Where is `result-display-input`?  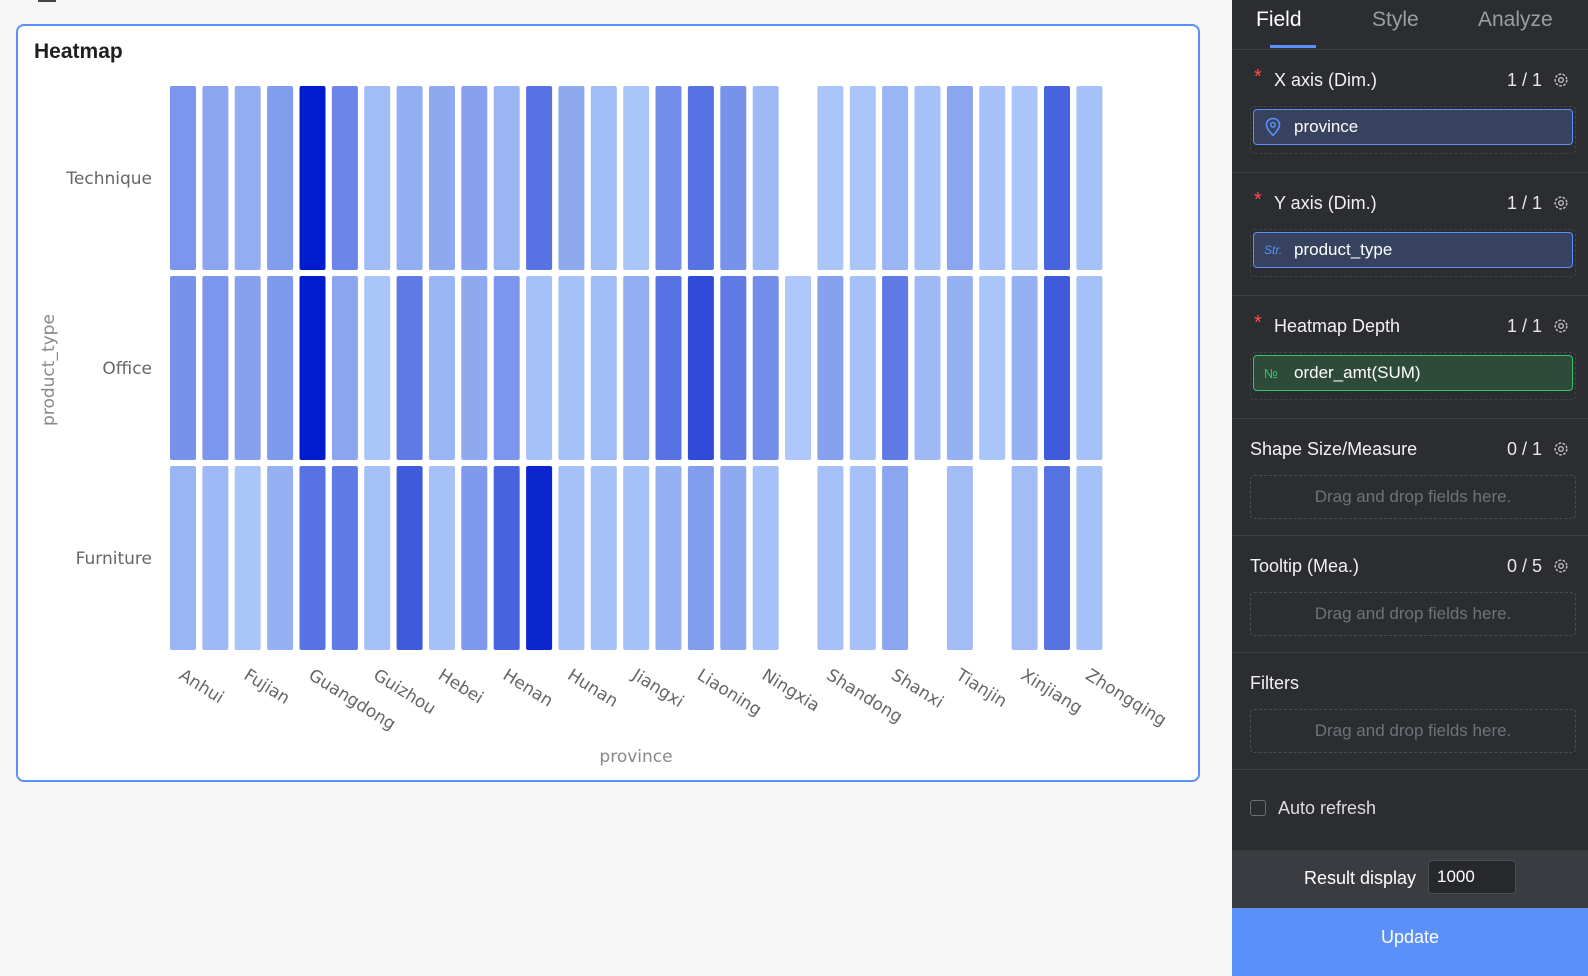
result-display-input is located at coordinates (1472, 877).